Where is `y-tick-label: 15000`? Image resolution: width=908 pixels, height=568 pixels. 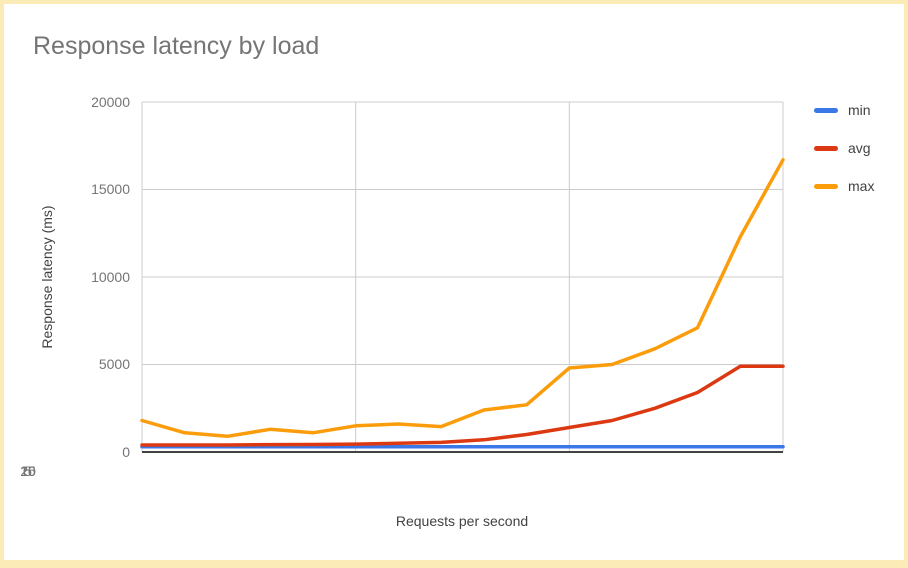 y-tick-label: 15000 is located at coordinates (110, 189).